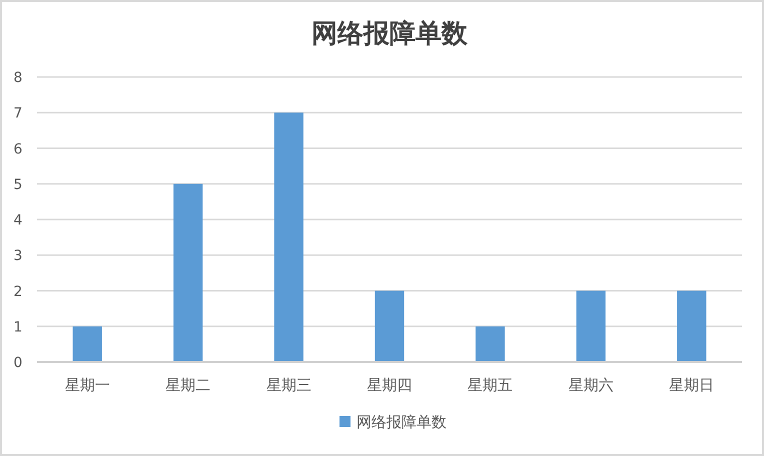 Image resolution: width=764 pixels, height=456 pixels. What do you see at coordinates (289, 385) in the screenshot?
I see `x-tick-label: 星期三` at bounding box center [289, 385].